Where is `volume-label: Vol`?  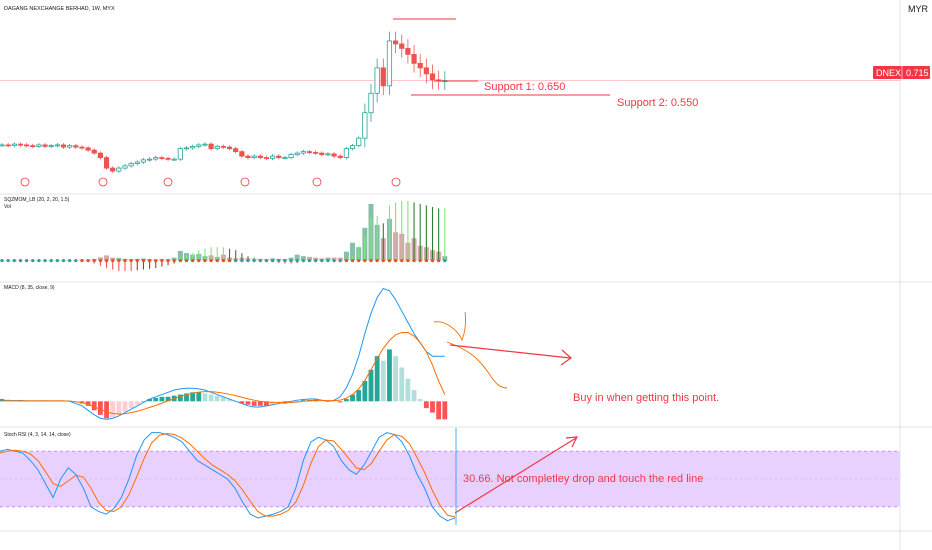
volume-label: Vol is located at coordinates (7, 207).